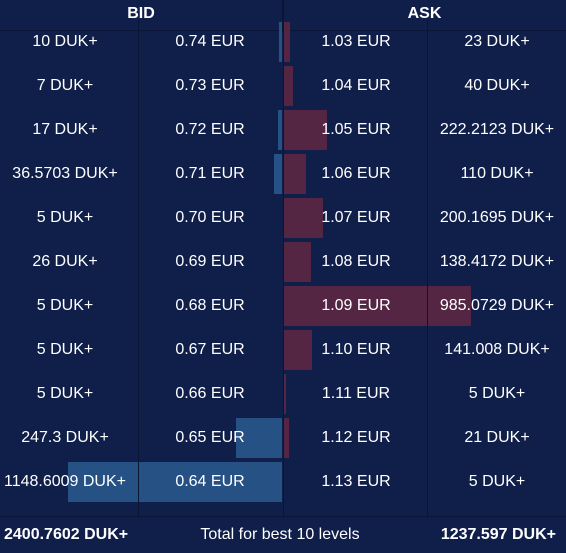 The width and height of the screenshot is (566, 553). Describe the element at coordinates (497, 173) in the screenshot. I see `ask-quantity: 110 DUK+` at that location.